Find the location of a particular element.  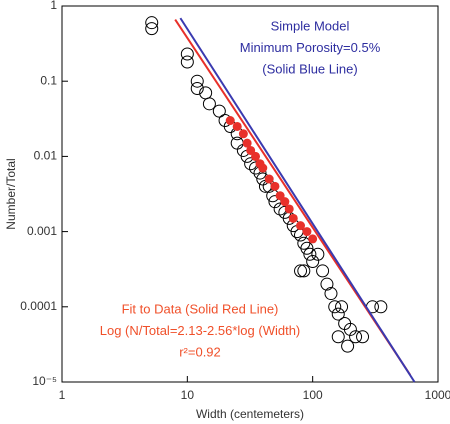

y-tick-label: 10⁻⁵ is located at coordinates (44, 381).